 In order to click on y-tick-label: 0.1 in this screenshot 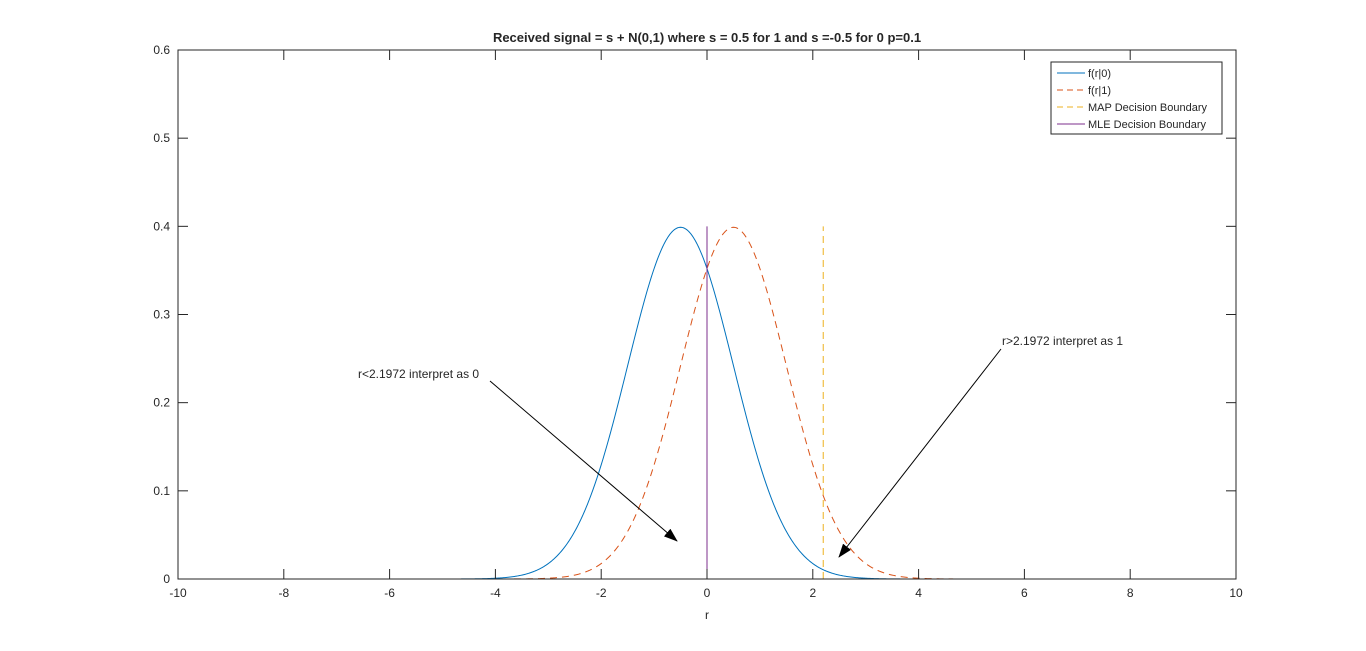, I will do `click(161, 491)`.